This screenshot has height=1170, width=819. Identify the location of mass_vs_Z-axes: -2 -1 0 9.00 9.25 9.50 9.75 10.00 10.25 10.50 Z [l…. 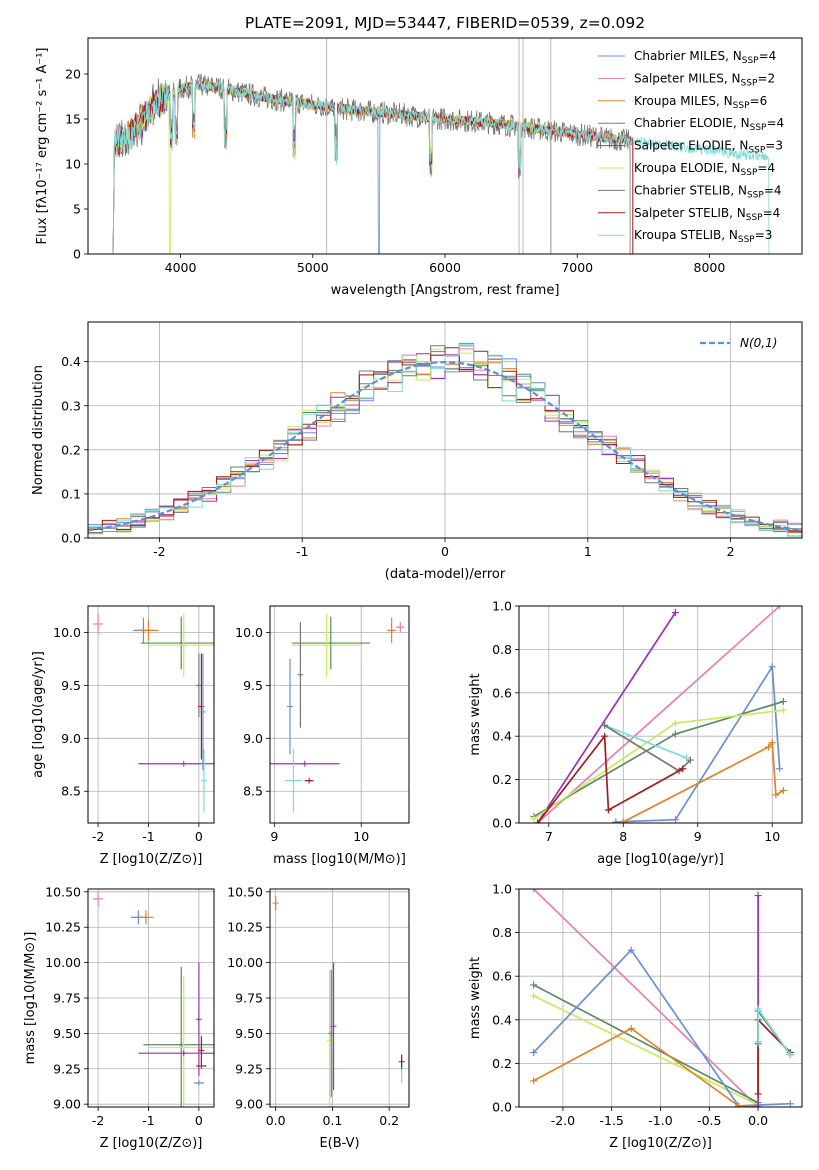
(119, 1017).